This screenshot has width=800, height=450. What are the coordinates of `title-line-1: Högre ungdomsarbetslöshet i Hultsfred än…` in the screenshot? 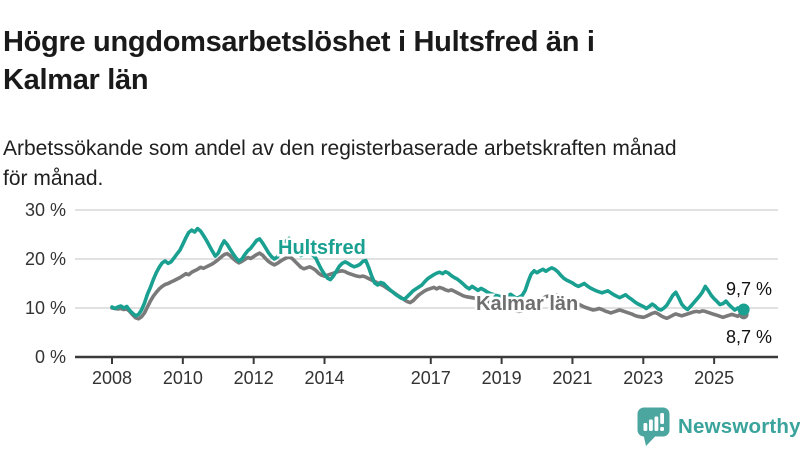 It's located at (299, 42).